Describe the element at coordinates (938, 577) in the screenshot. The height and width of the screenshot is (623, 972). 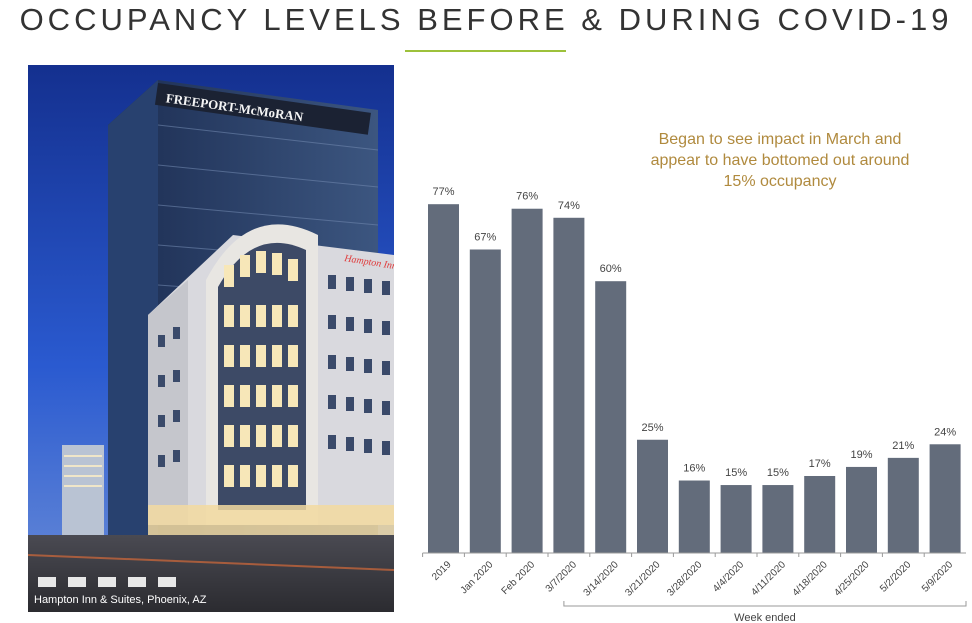
I see `x-tick-label: 5/9/2020` at that location.